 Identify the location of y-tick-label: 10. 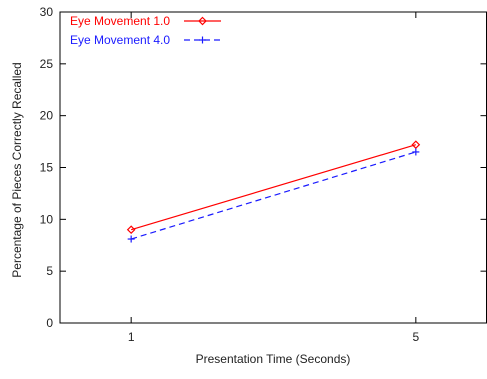
(47, 219).